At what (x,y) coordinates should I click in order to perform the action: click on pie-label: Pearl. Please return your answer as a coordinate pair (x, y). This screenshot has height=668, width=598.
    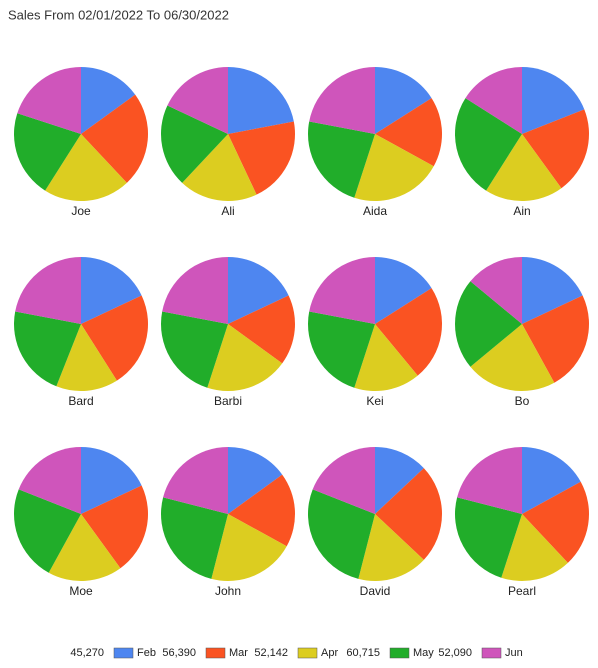
    Looking at the image, I should click on (522, 591).